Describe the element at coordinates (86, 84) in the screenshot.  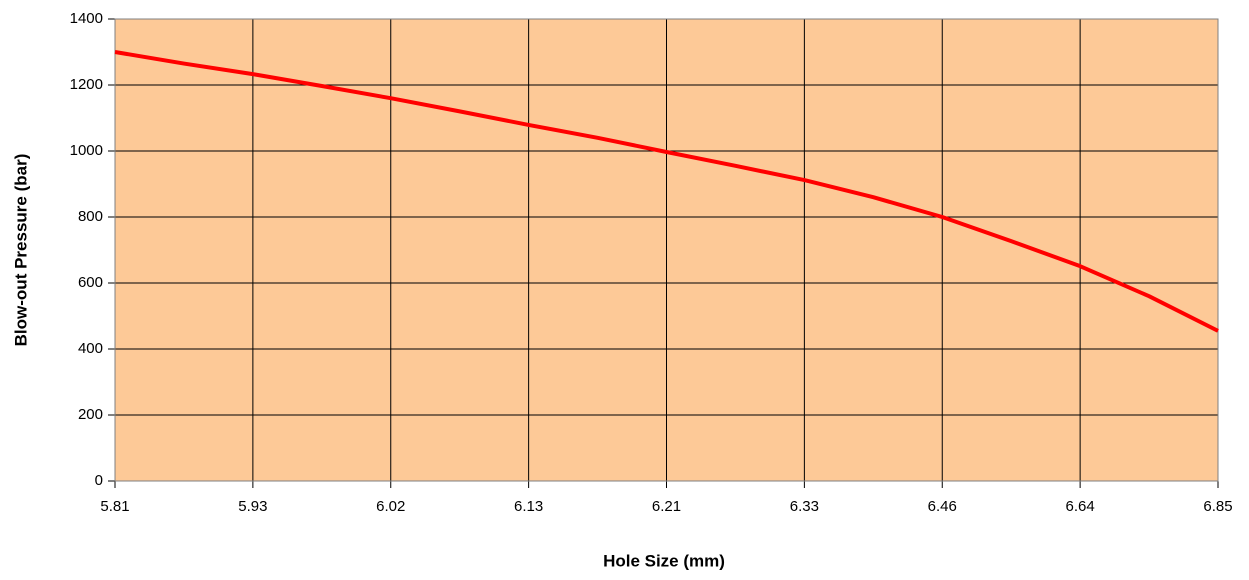
I see `y-tick-label: 1200` at that location.